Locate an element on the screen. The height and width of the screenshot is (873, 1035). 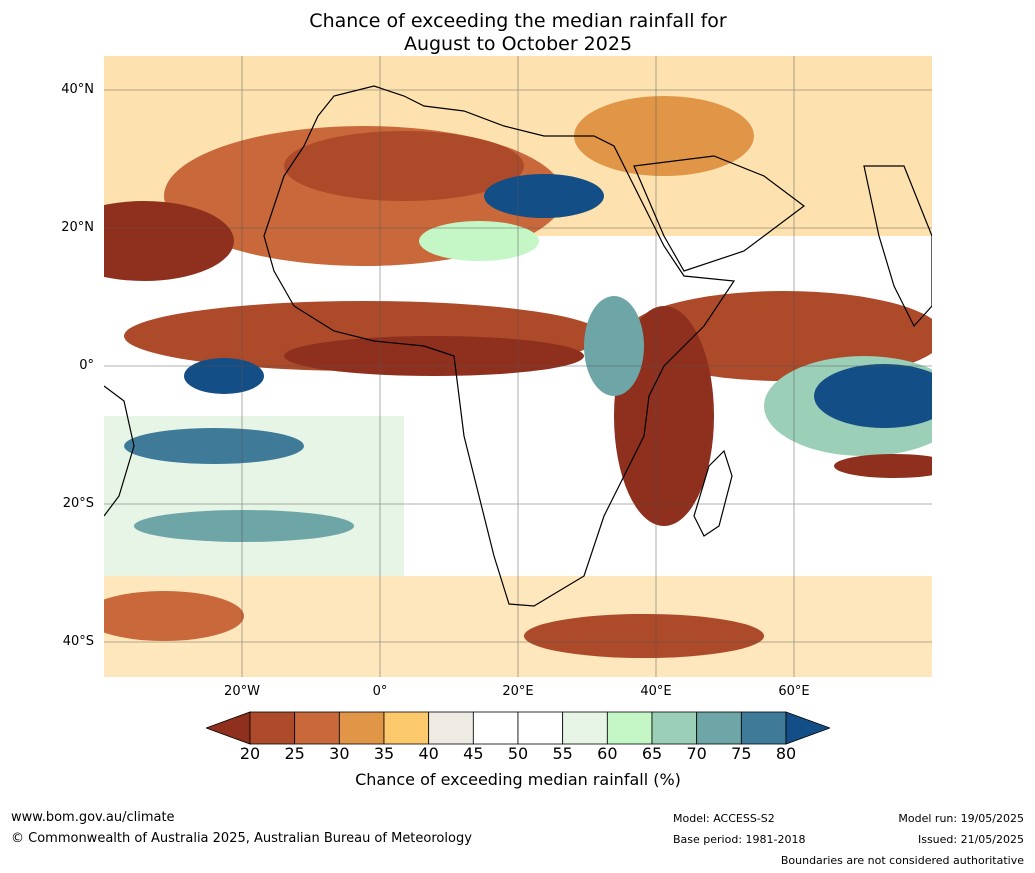
colorbar-label: Chance of exceeding median rainfall (%) is located at coordinates (518, 779).